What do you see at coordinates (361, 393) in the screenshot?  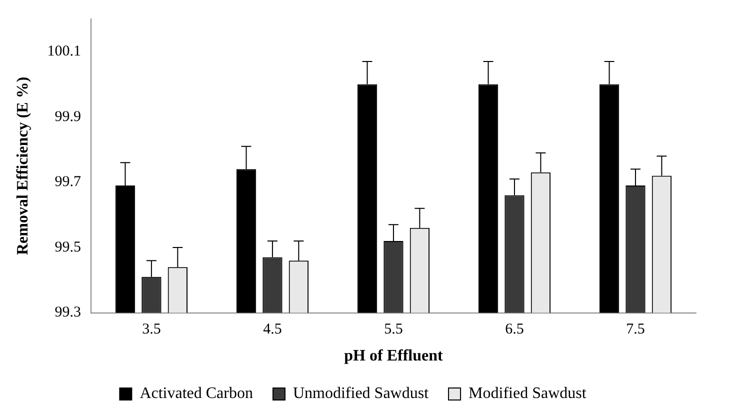 I see `legend-label: Unmodified Sawdust` at bounding box center [361, 393].